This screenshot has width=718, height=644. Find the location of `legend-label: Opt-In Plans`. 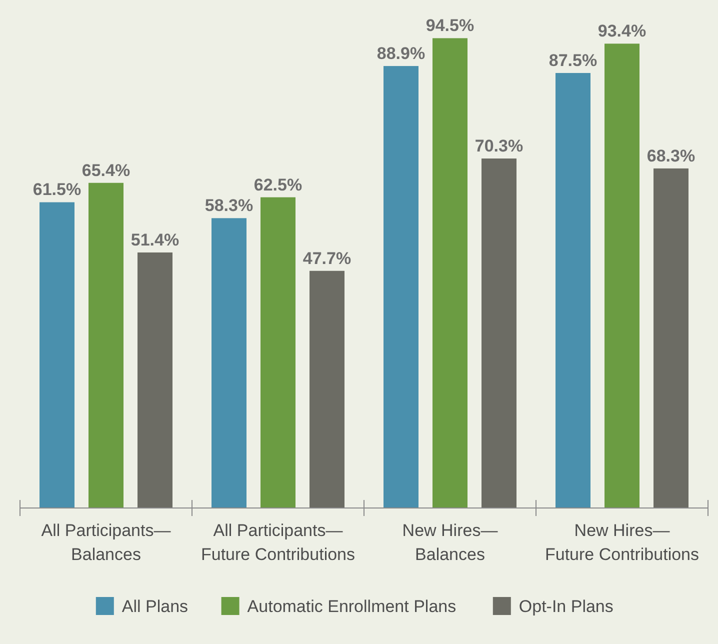

legend-label: Opt-In Plans is located at coordinates (566, 606).